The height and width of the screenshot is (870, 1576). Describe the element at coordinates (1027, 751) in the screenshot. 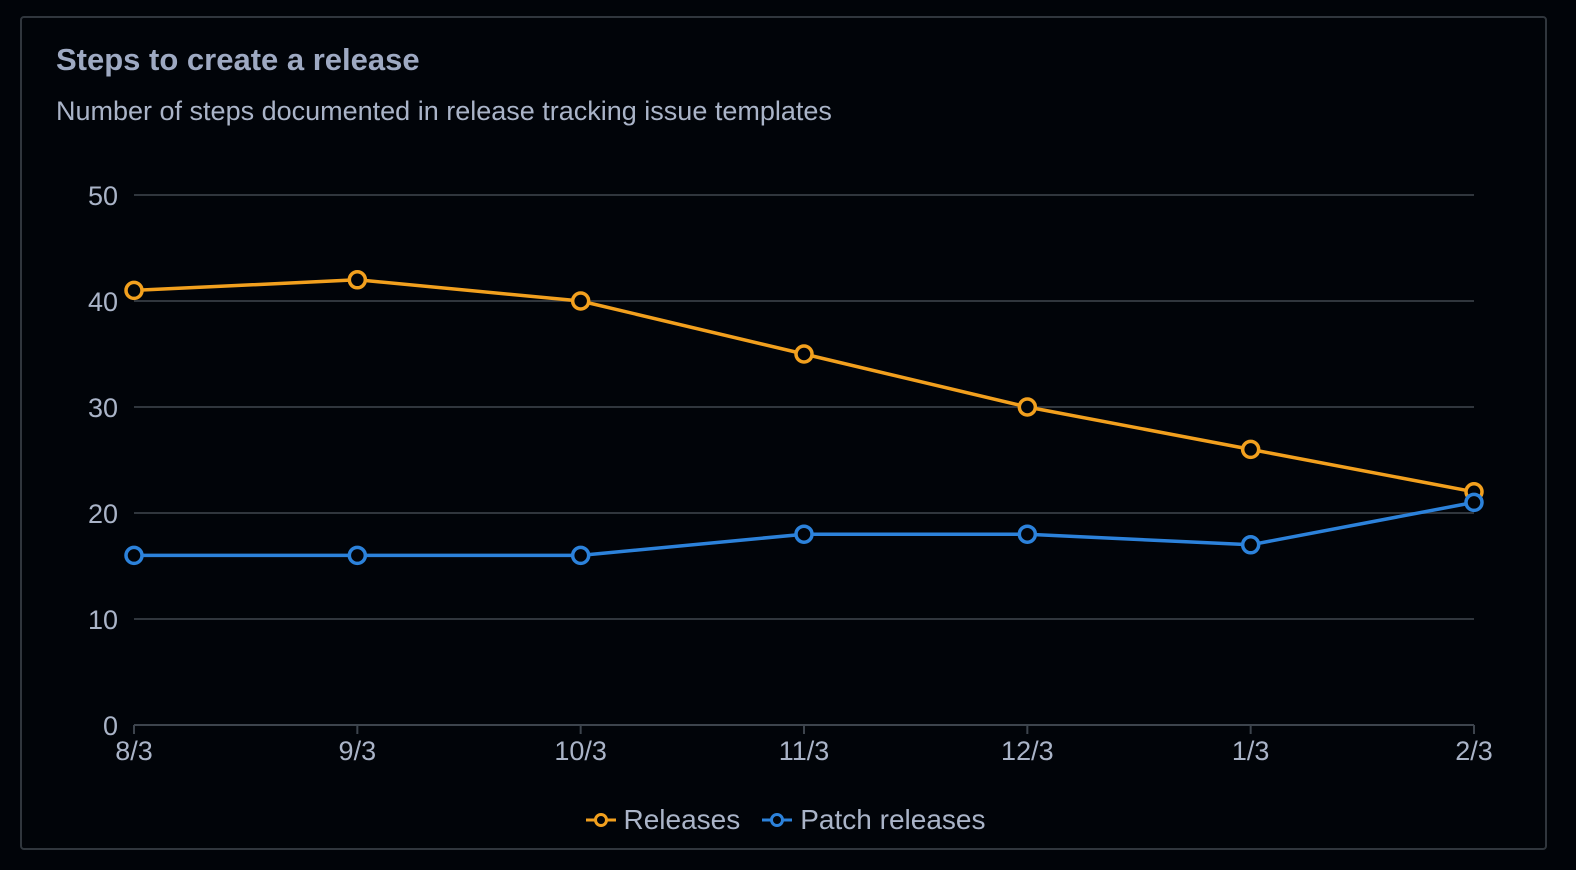

I see `x-tick-label-4: 12/3` at that location.